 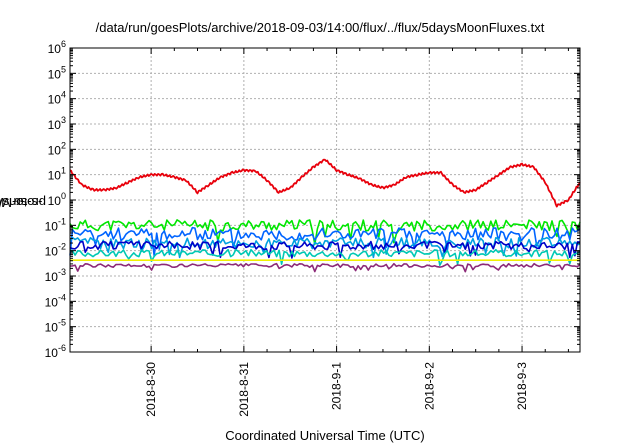 What do you see at coordinates (57, 123) in the screenshot?
I see `y-tick-label: 10³` at bounding box center [57, 123].